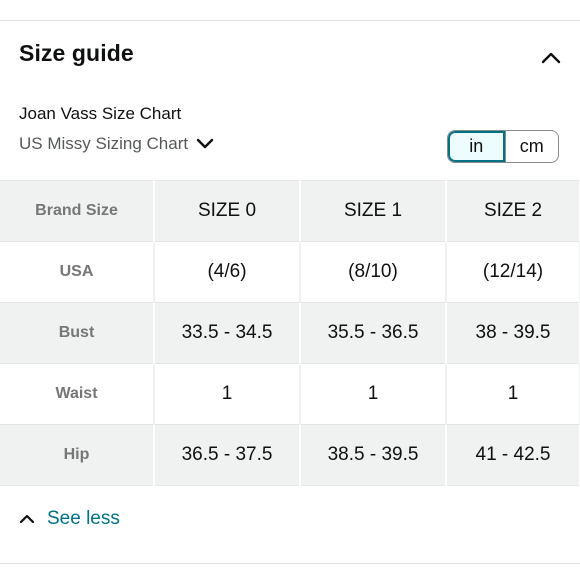  What do you see at coordinates (227, 211) in the screenshot?
I see `column-header: SIZE 0` at bounding box center [227, 211].